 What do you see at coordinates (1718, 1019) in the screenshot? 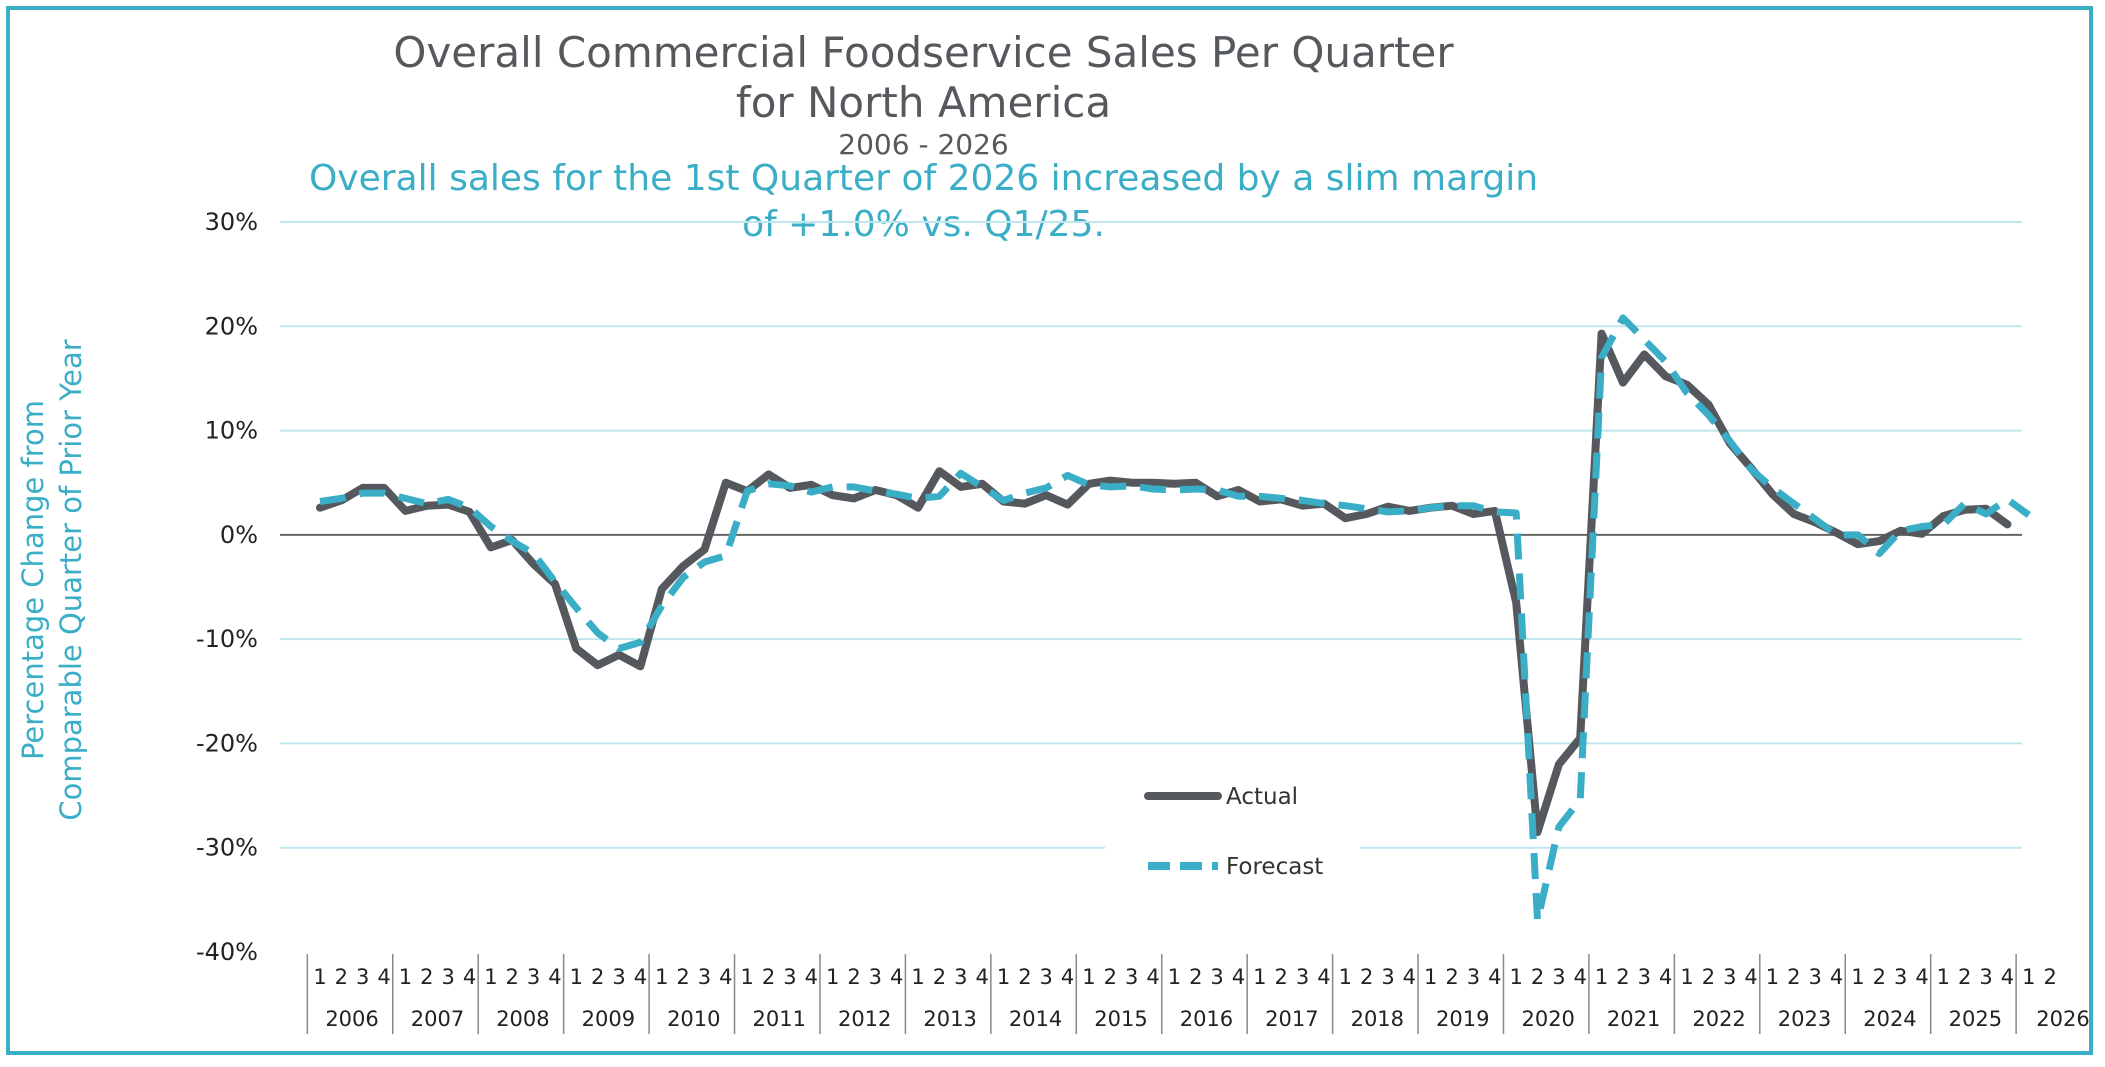
I see `year-tick-label: 2022` at bounding box center [1718, 1019].